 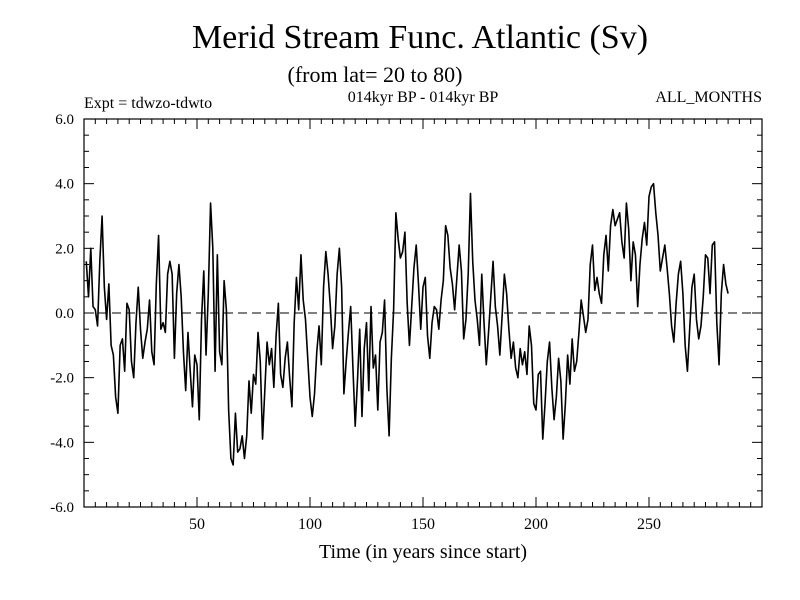 I want to click on annotation-left: Expt = tdwzo-tdwto, so click(x=148, y=103).